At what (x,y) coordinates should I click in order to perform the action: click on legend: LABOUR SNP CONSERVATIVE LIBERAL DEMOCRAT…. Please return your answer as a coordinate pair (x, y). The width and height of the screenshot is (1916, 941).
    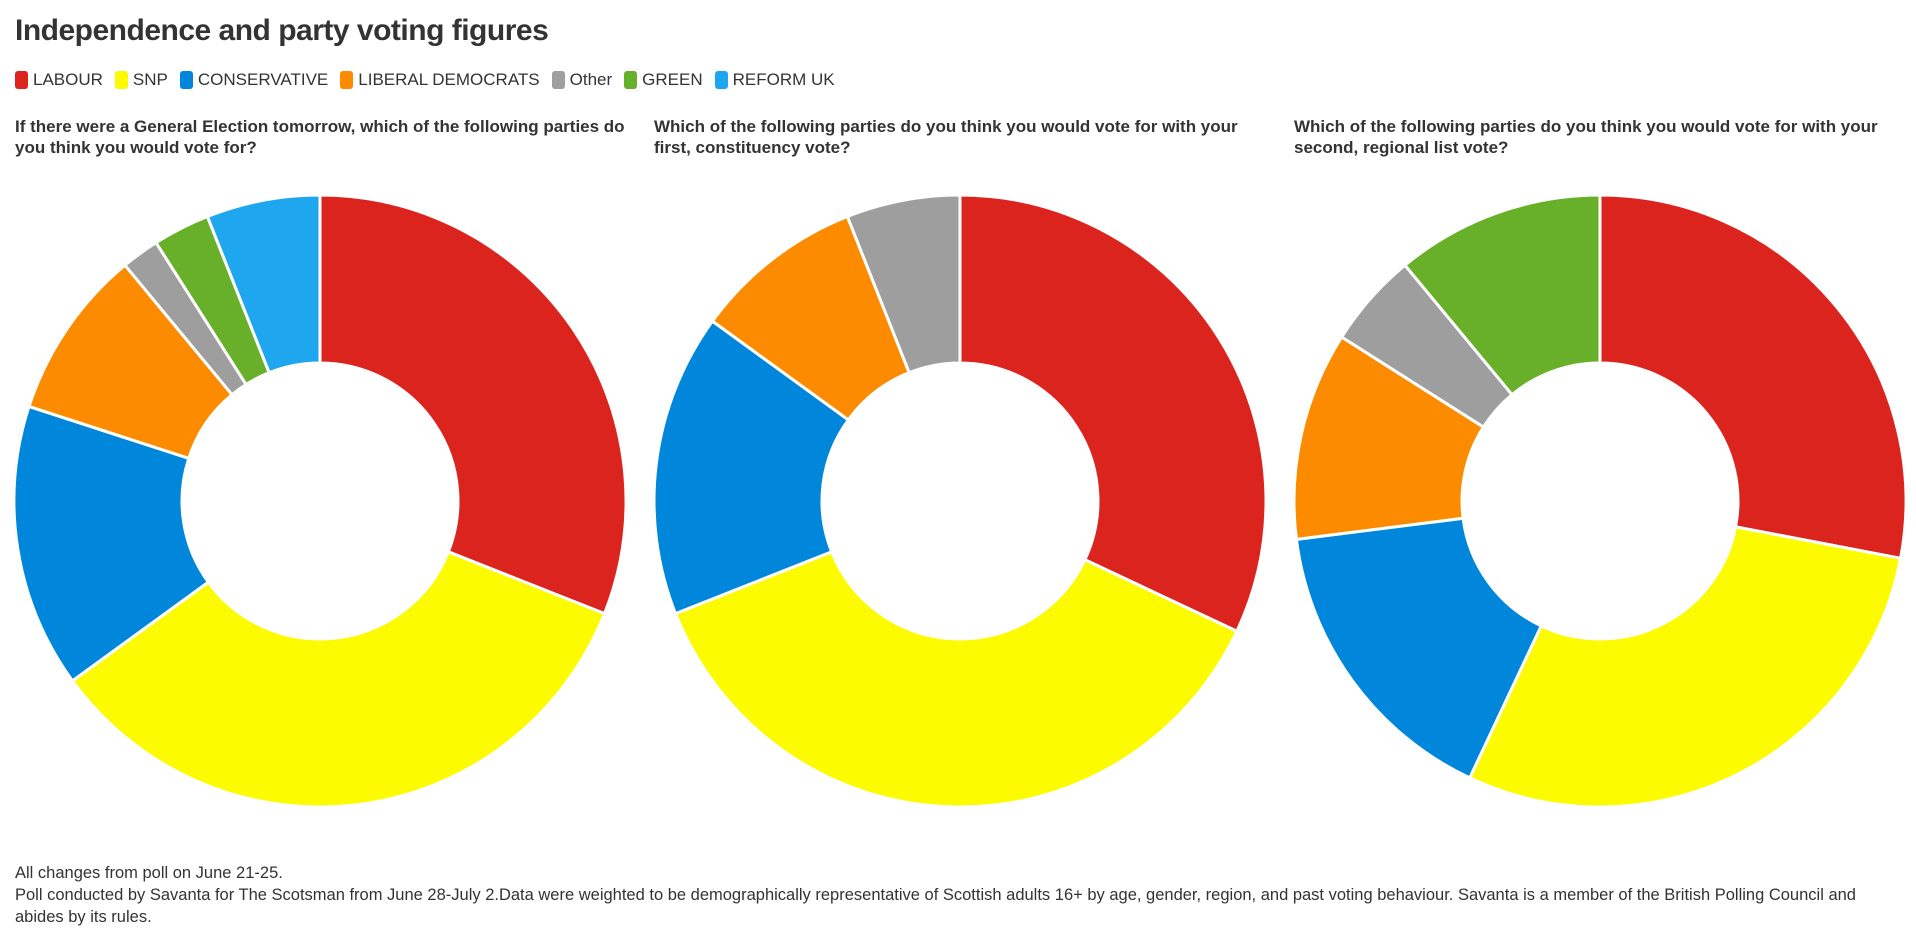
    Looking at the image, I should click on (425, 80).